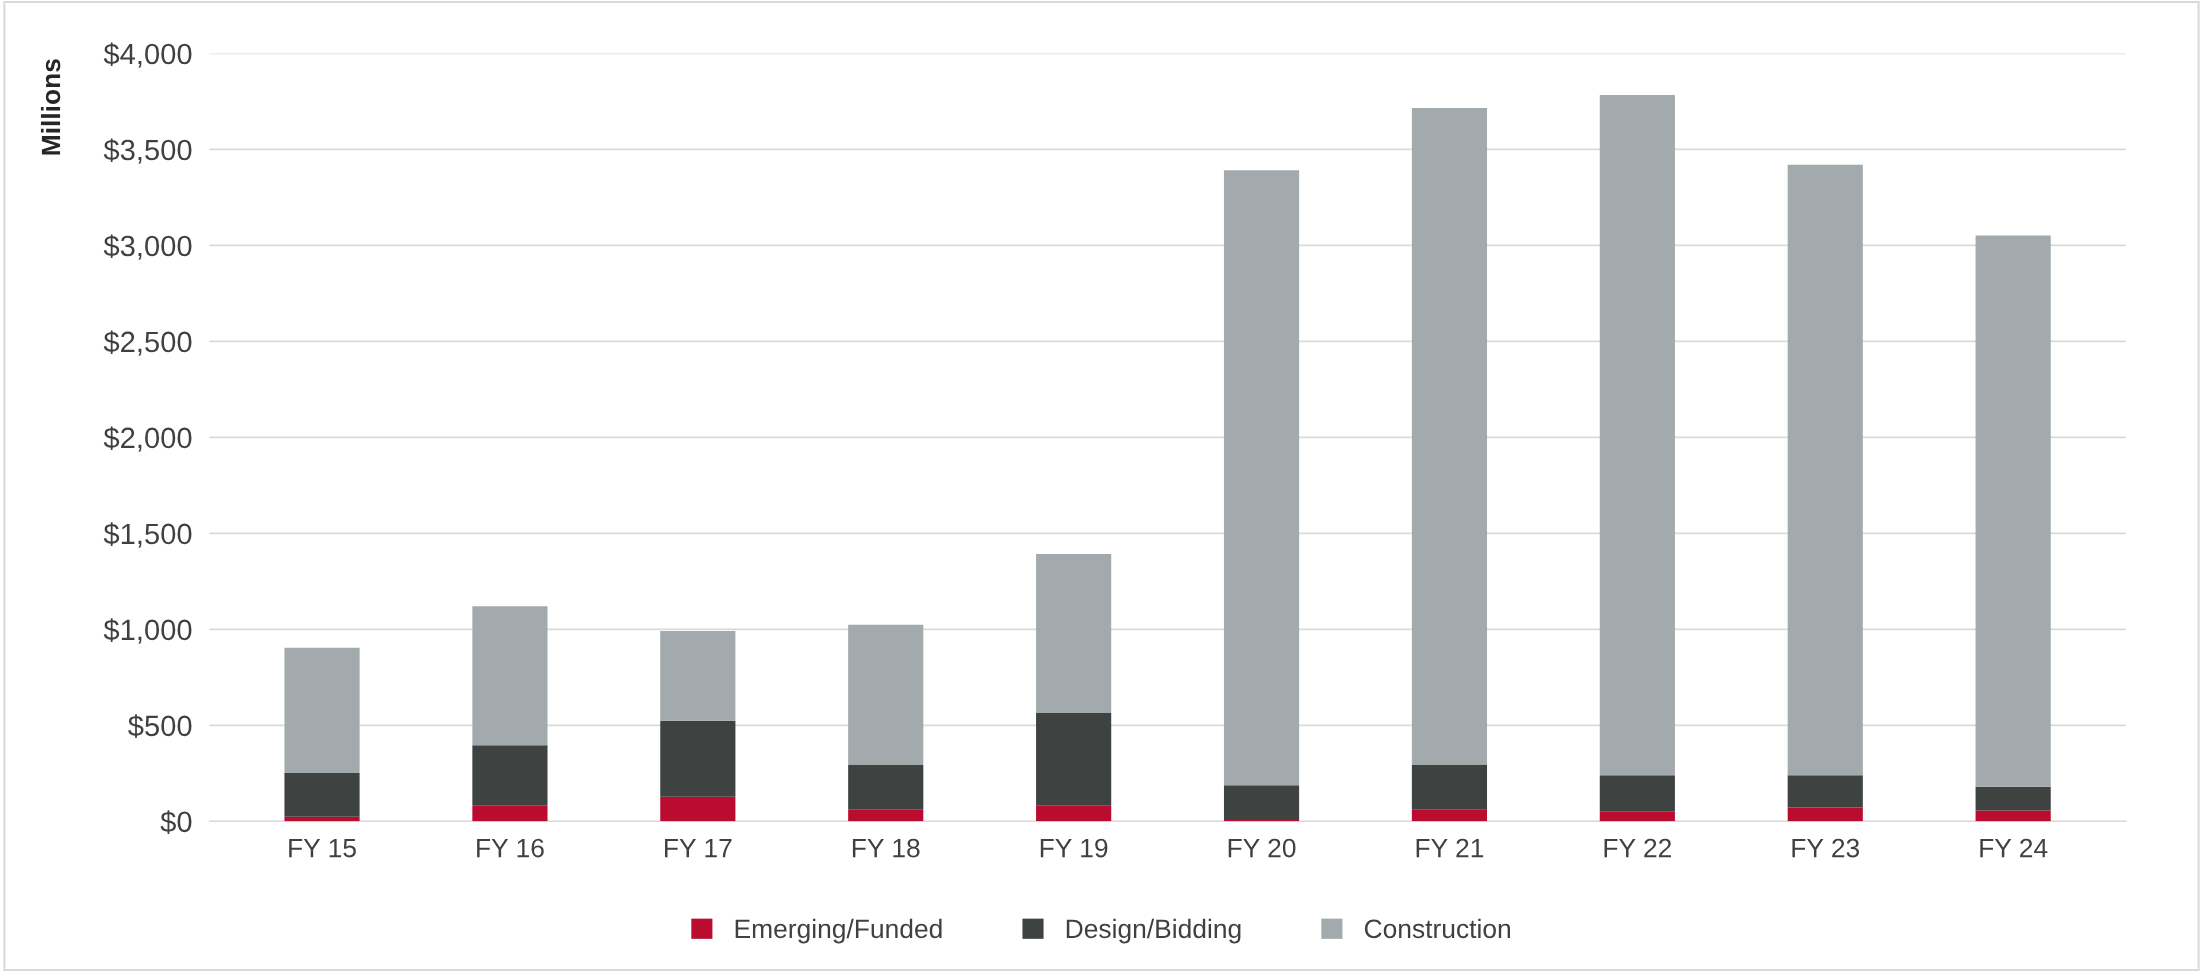 This screenshot has height=972, width=2203. Describe the element at coordinates (147, 151) in the screenshot. I see `y-tick-label: $3,500` at that location.